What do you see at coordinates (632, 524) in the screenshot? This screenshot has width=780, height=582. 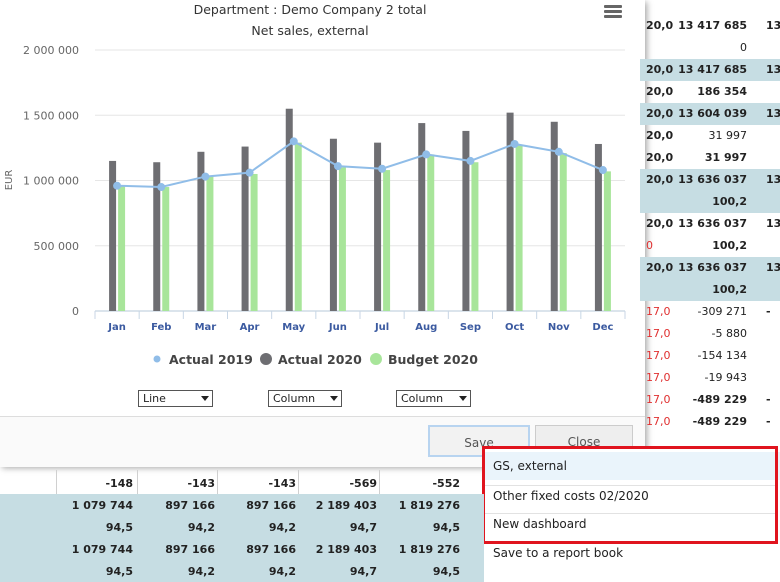 I see `menu-item-new-dashboard: New dashboard` at bounding box center [632, 524].